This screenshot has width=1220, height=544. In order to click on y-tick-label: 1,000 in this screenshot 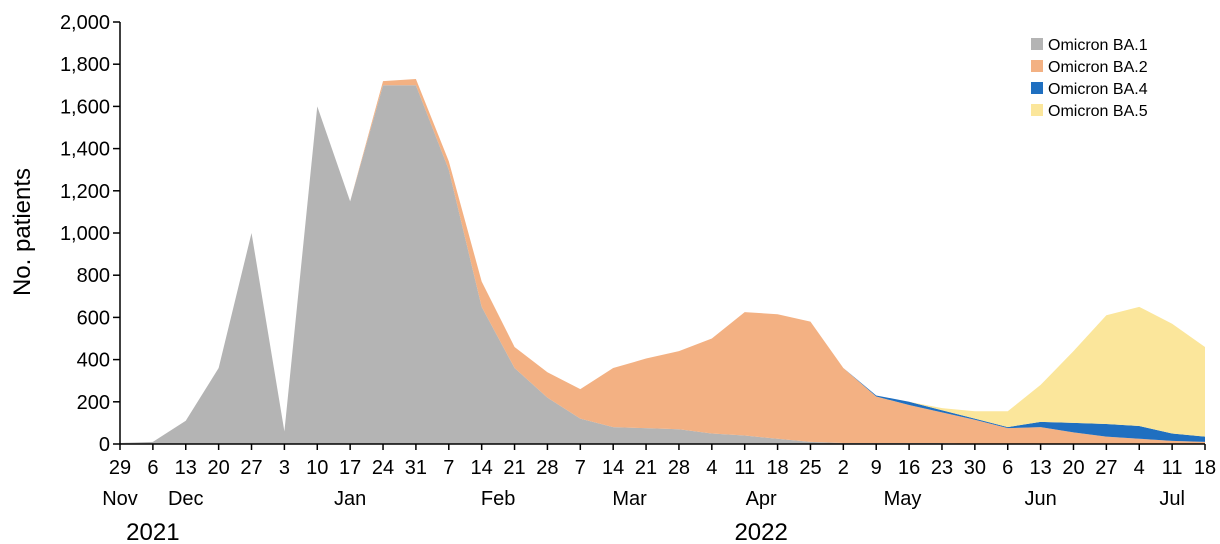, I will do `click(85, 234)`.